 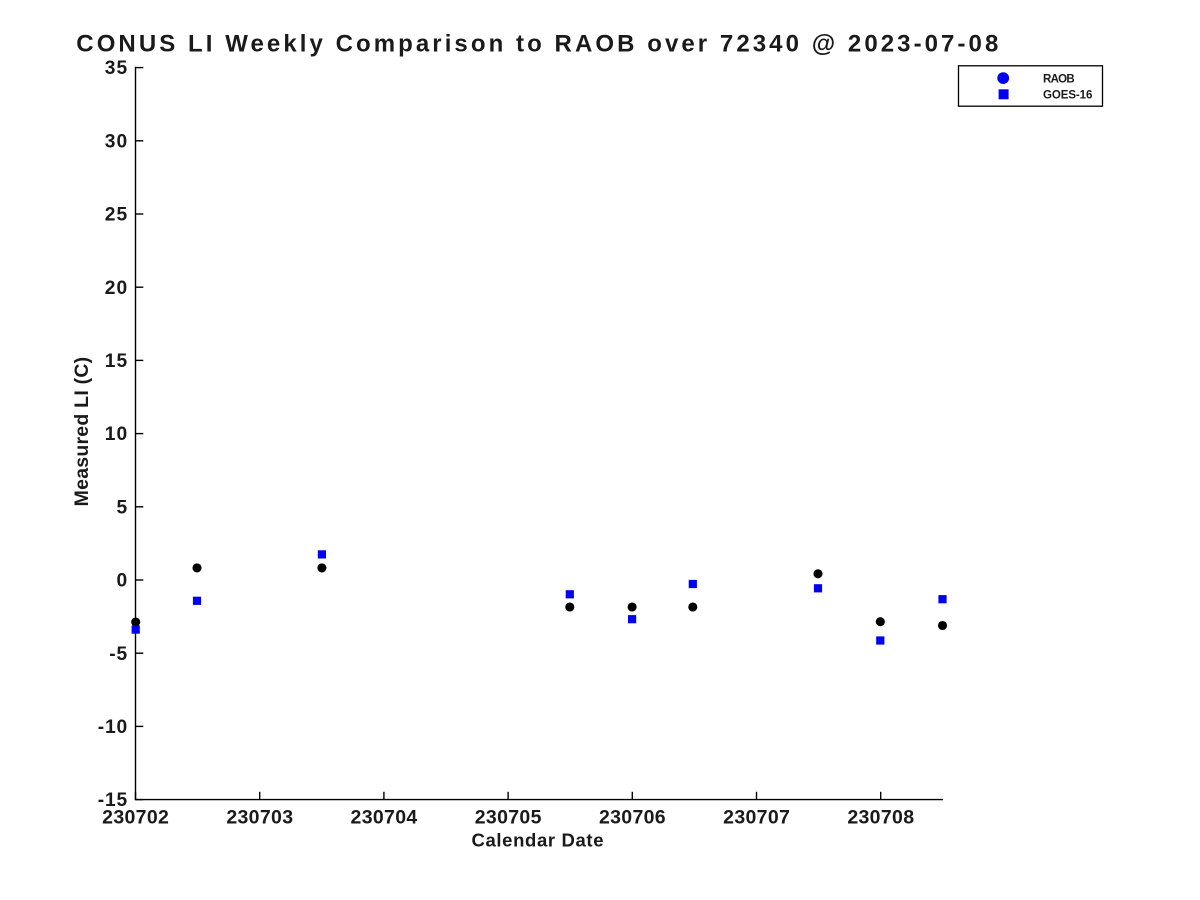 What do you see at coordinates (113, 800) in the screenshot?
I see `svg-text: -15` at bounding box center [113, 800].